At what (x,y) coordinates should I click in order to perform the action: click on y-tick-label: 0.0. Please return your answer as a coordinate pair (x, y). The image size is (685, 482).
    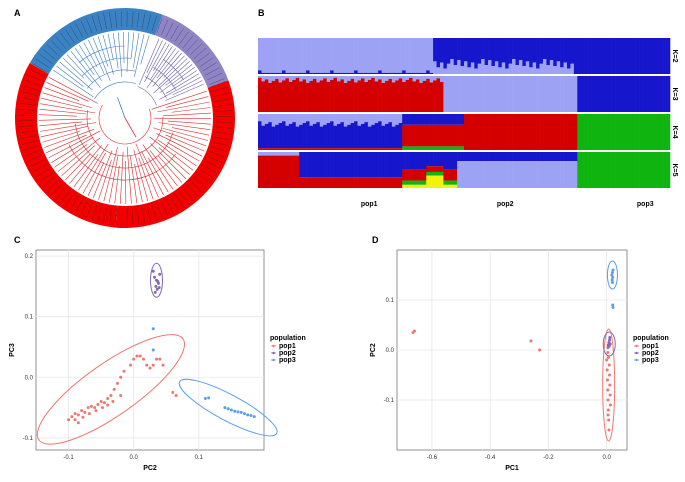
    Looking at the image, I should click on (390, 351).